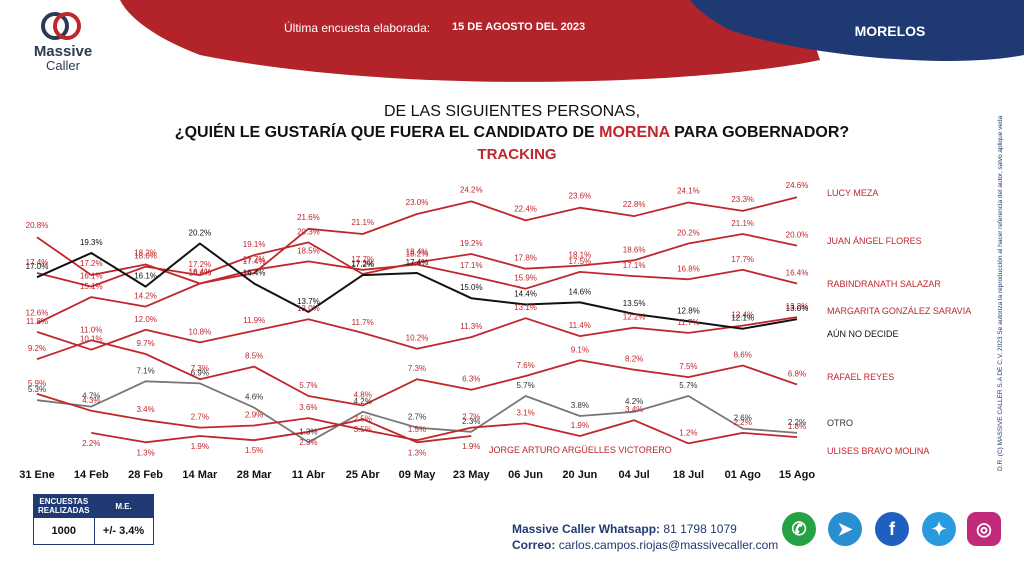  I want to click on data-label: 18.6%, so click(634, 249).